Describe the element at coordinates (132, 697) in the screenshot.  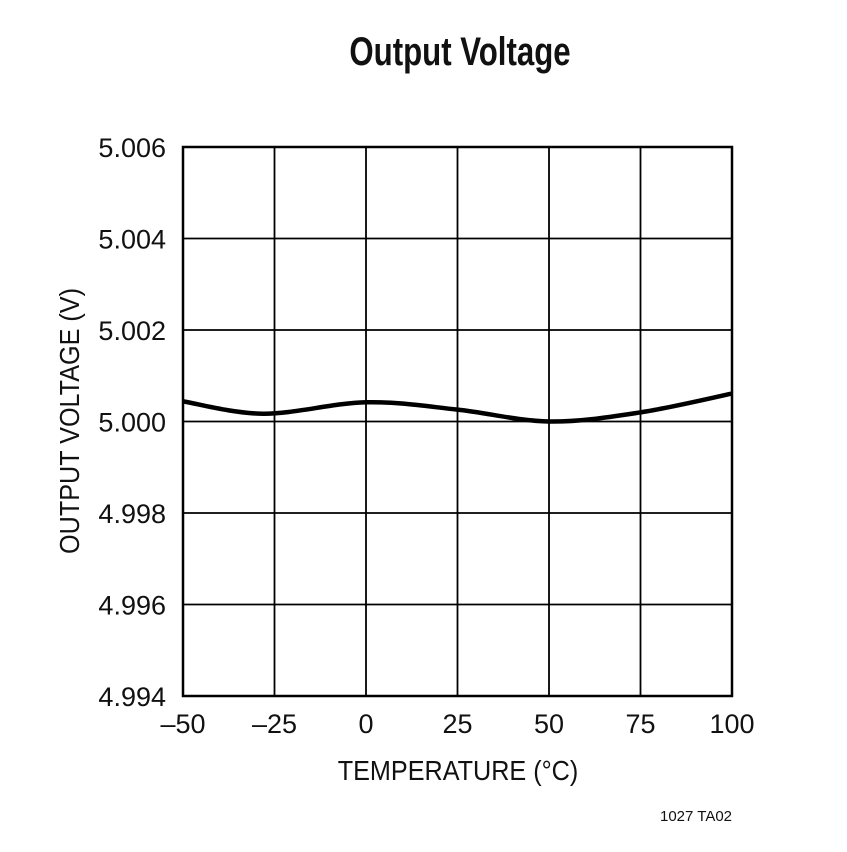
I see `y-tick-label: 4.994` at that location.